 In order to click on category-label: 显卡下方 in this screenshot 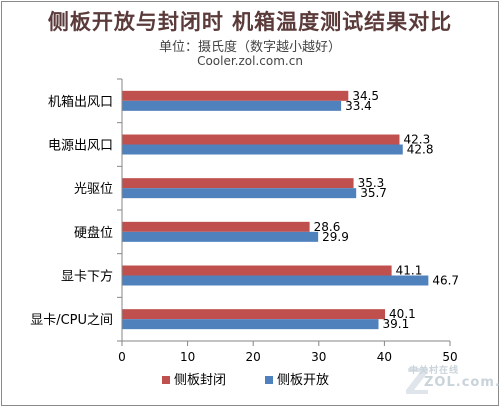, I will do `click(87, 277)`.